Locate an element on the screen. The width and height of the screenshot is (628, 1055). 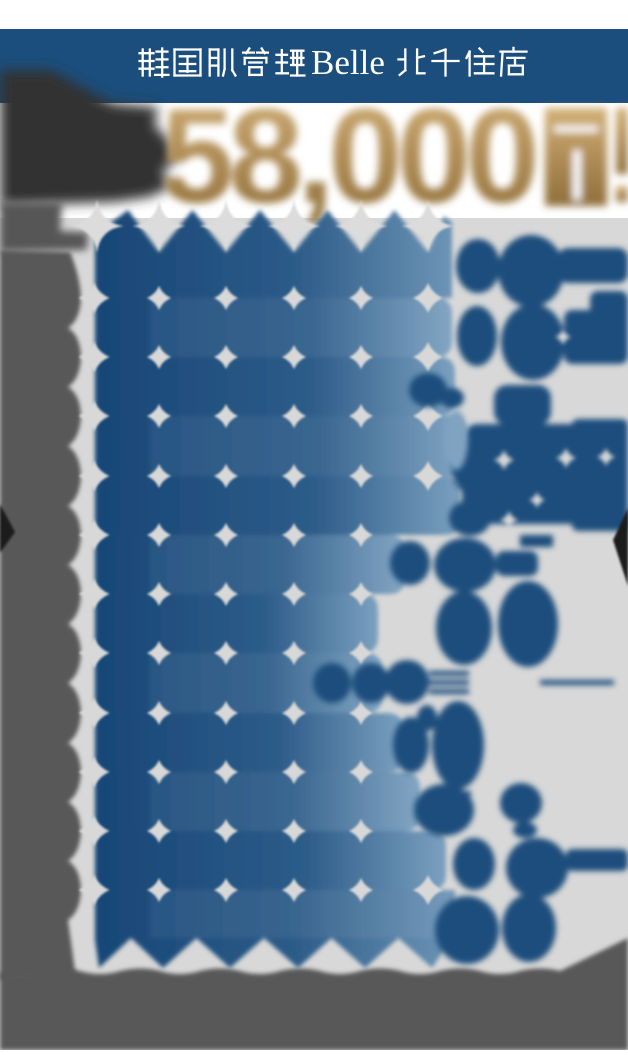
svg-text: Belle is located at coordinates (348, 62).